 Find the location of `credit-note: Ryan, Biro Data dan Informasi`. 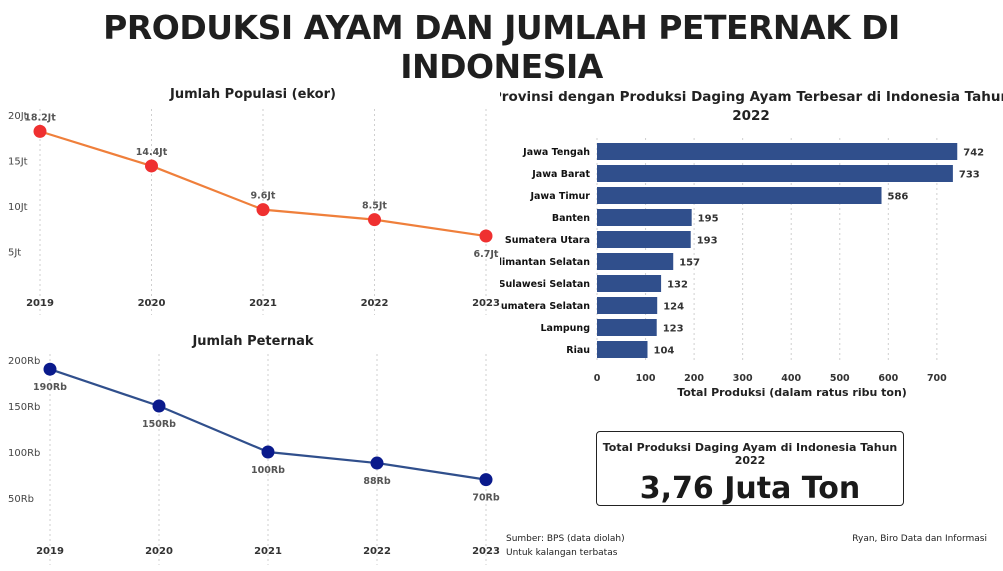

credit-note: Ryan, Biro Data dan Informasi is located at coordinates (919, 539).